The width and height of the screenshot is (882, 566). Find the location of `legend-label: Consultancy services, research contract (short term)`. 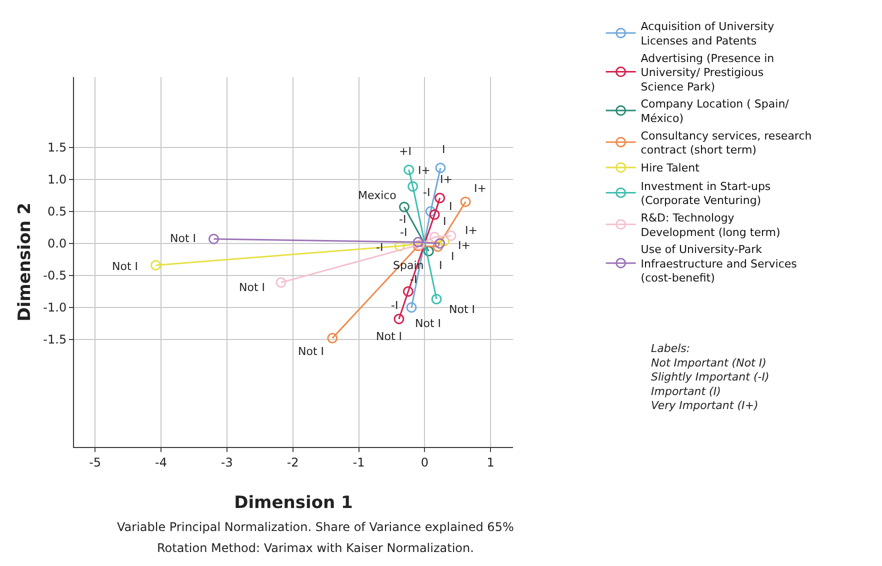

legend-label: Consultancy services, research contract (short term) is located at coordinates (726, 143).